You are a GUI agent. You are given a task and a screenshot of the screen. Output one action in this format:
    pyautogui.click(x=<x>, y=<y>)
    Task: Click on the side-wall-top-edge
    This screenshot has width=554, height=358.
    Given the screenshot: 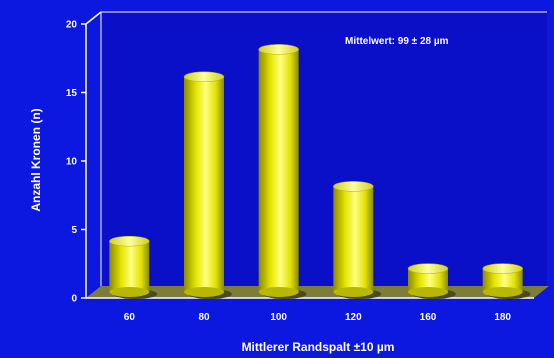 What is the action you would take?
    pyautogui.click(x=93, y=18)
    